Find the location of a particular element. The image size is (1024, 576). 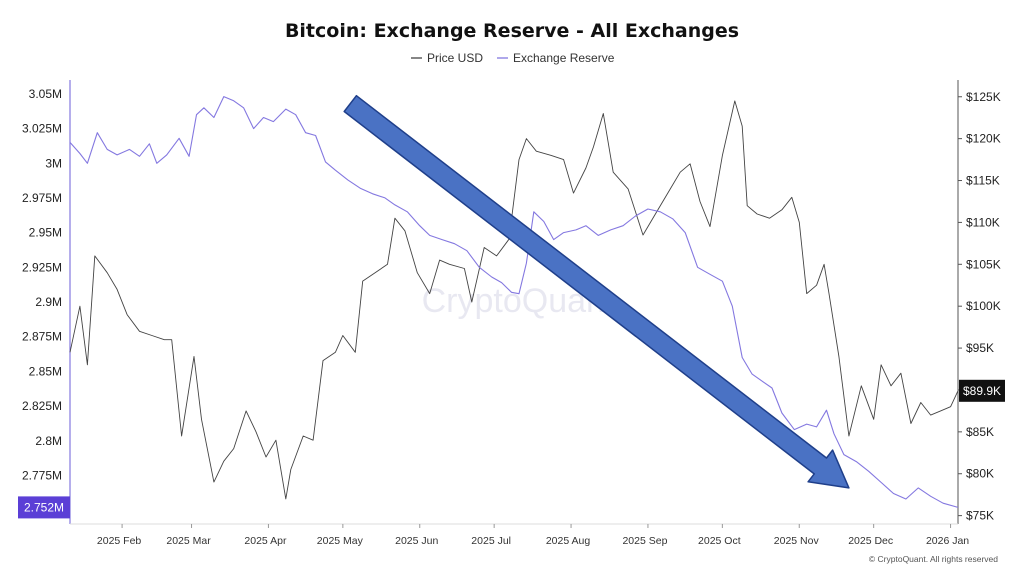

x-tick-label: 2025 May is located at coordinates (340, 541).